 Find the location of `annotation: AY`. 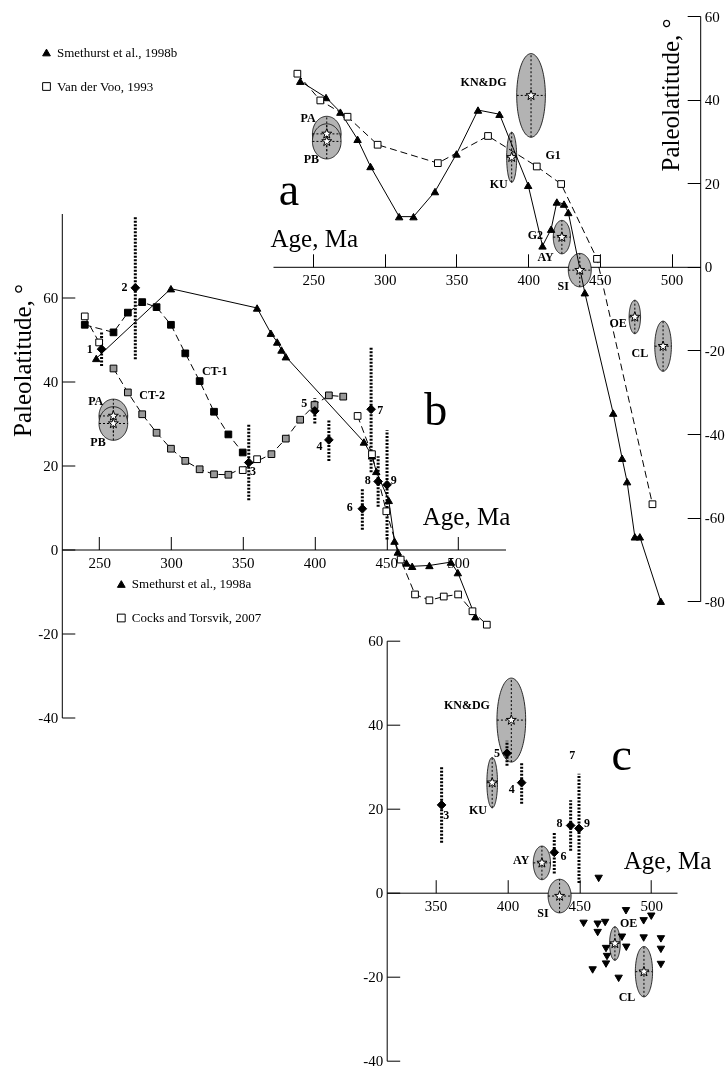

annotation: AY is located at coordinates (546, 256).